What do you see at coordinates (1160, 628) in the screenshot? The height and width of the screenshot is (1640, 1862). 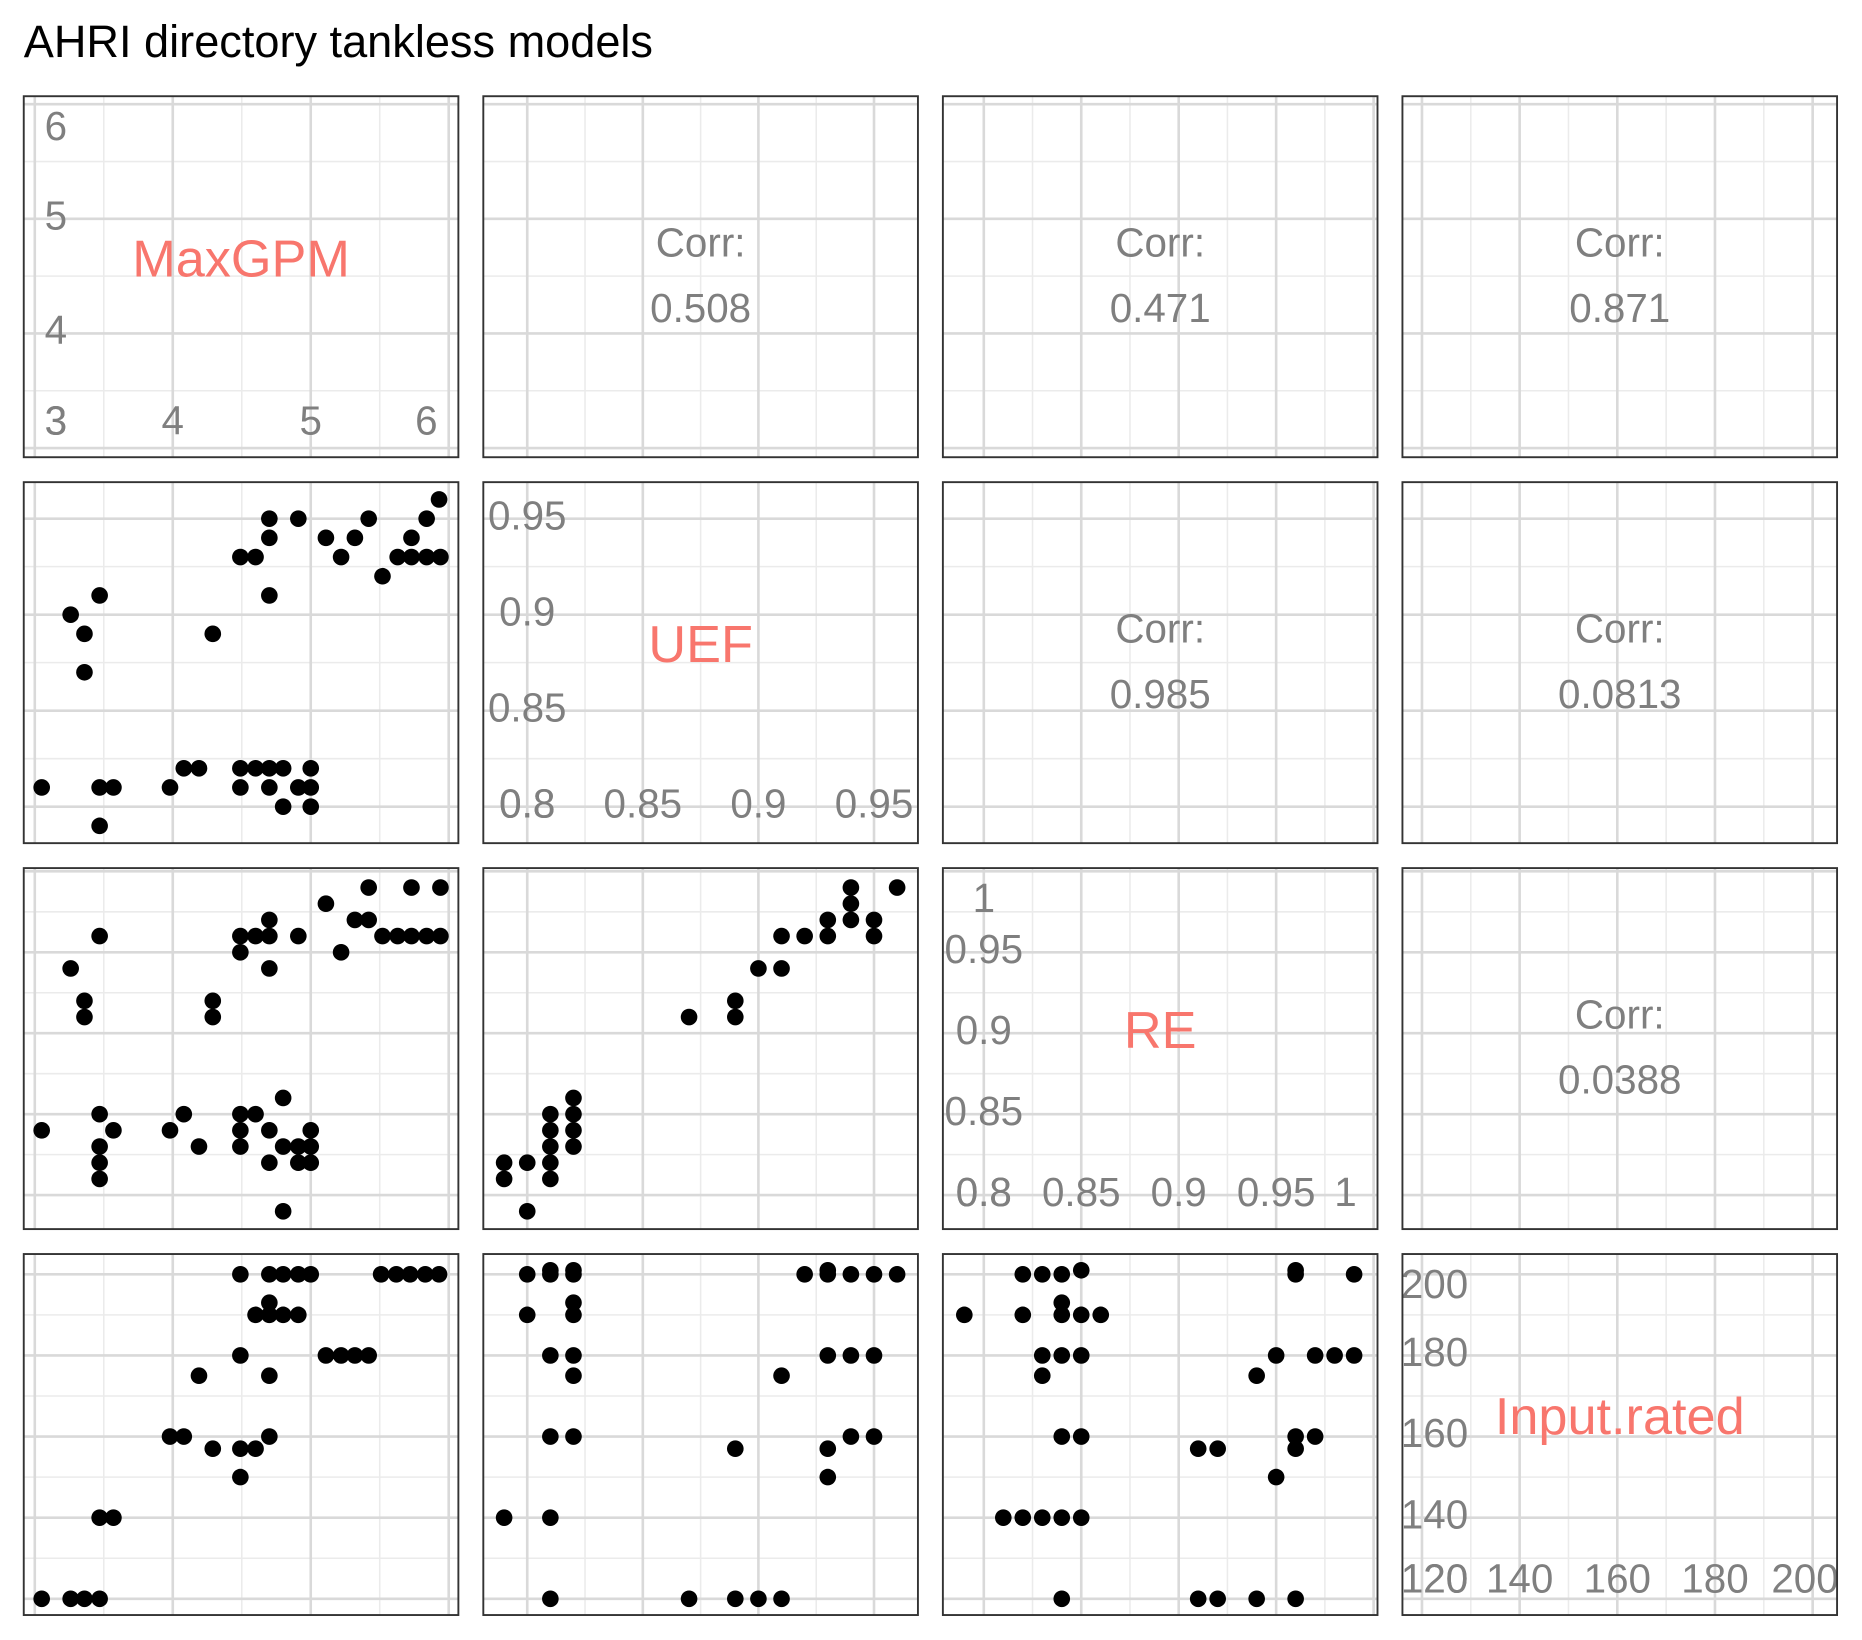 I see `corr-label: Corr:` at bounding box center [1160, 628].